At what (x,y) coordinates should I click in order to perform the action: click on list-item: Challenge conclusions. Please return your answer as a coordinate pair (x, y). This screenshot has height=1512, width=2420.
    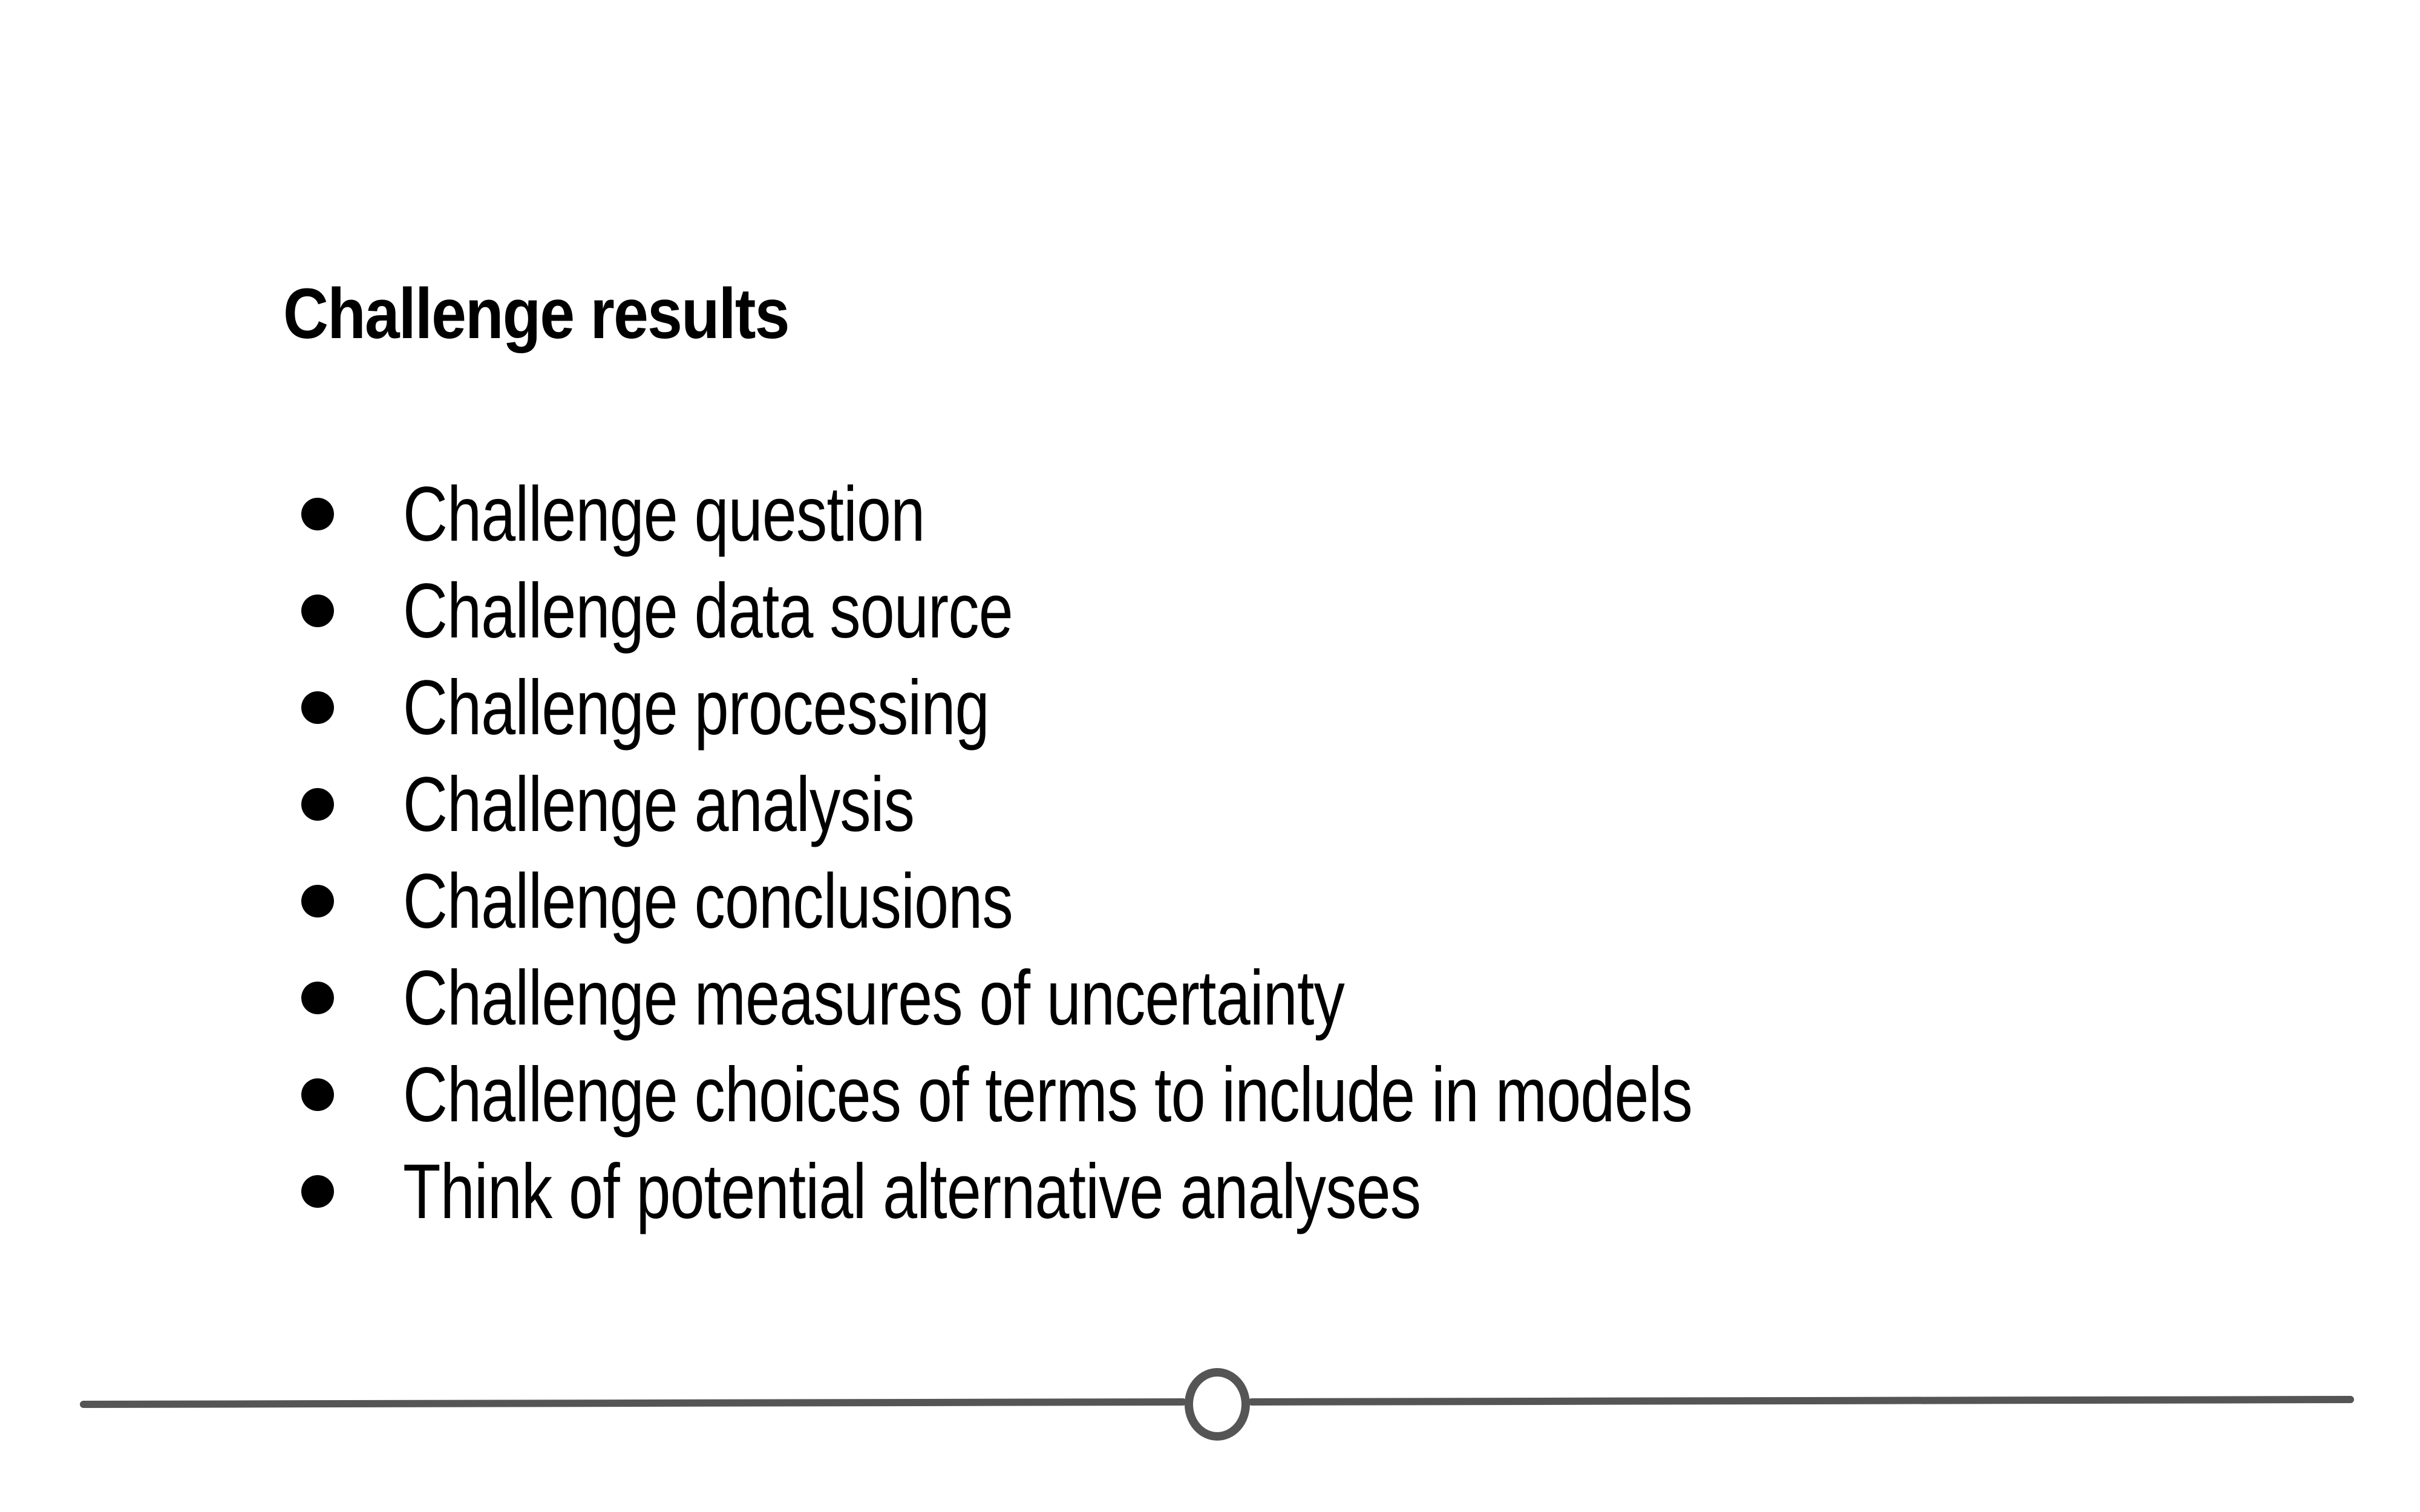
    Looking at the image, I should click on (1149, 901).